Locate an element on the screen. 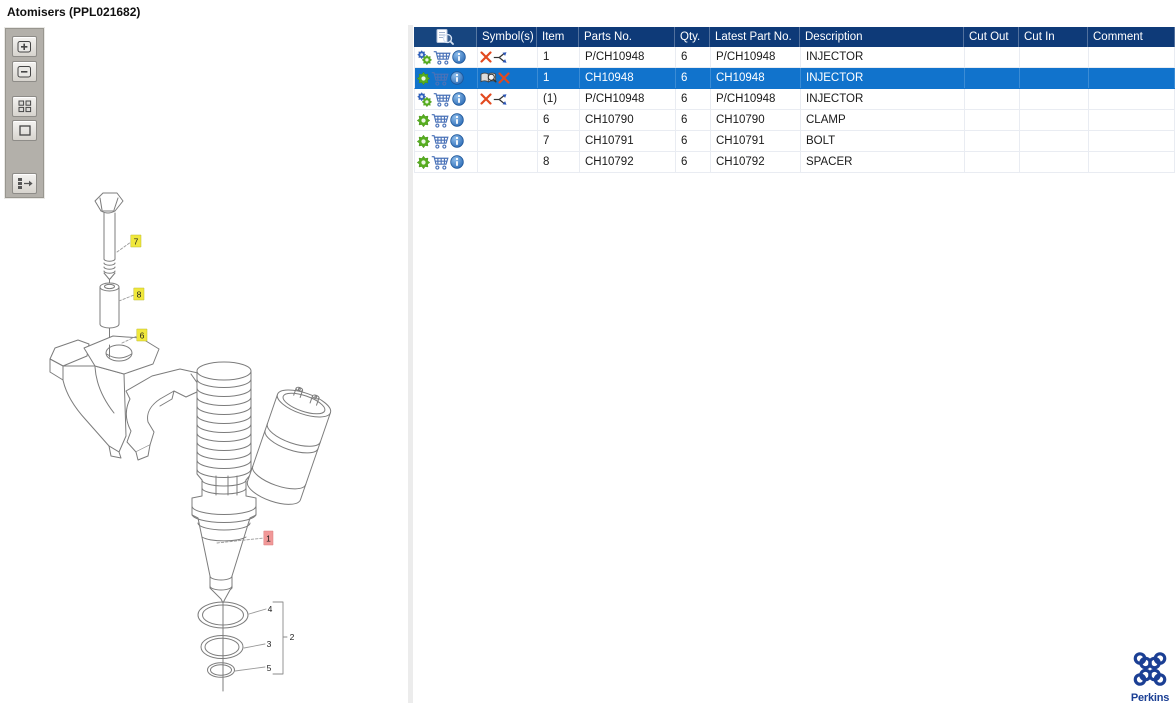 Image resolution: width=1175 pixels, height=704 pixels. cell-item: 6 is located at coordinates (559, 120).